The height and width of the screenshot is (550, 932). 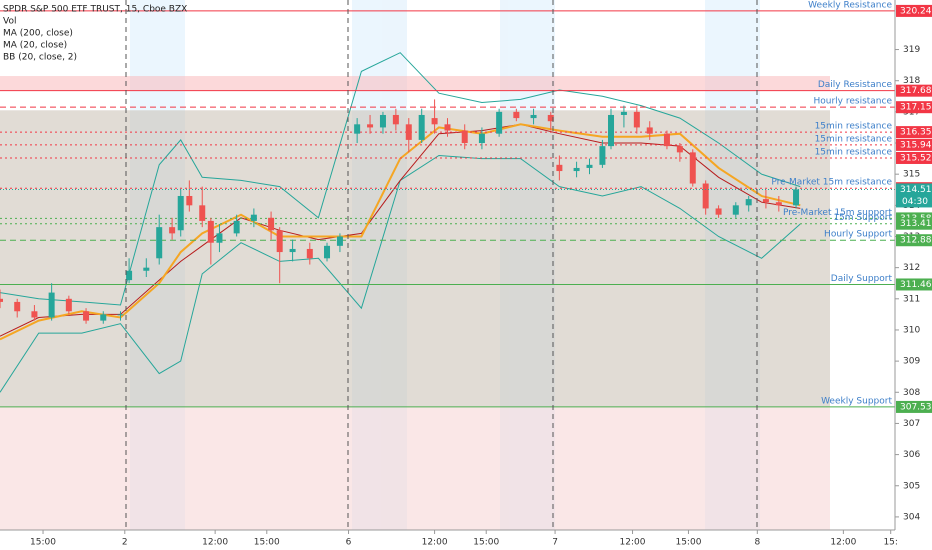 I want to click on chart-title: SPDR S&P 500 ETF TRUST, 15, Cboe BZX, so click(x=95, y=10).